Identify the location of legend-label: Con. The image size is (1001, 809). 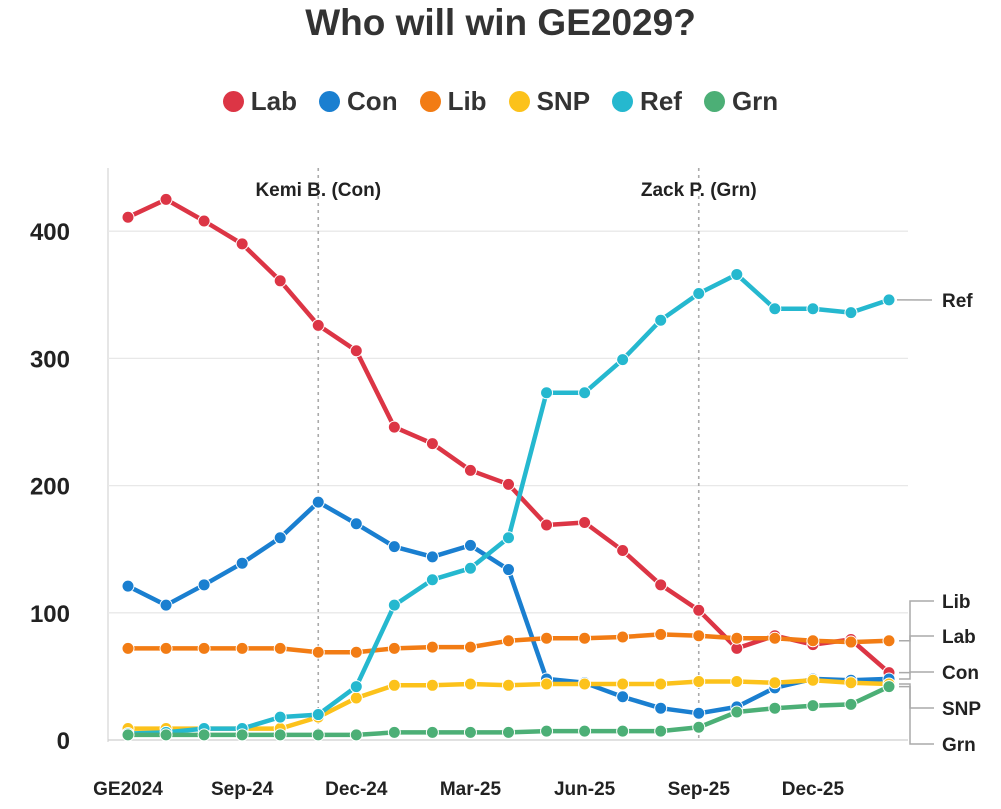
(372, 101).